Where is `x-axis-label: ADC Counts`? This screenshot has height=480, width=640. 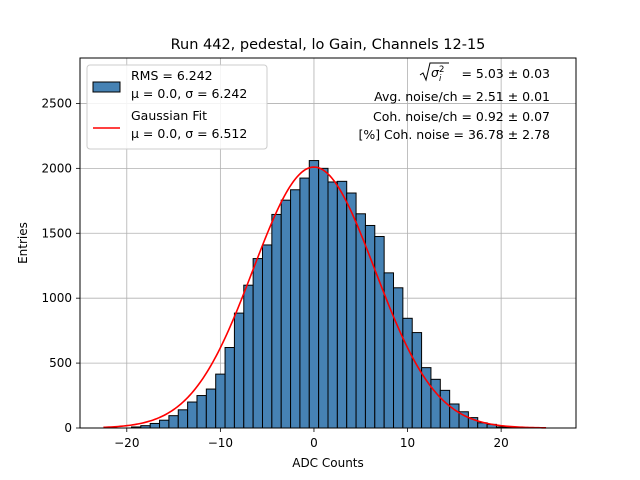 x-axis-label: ADC Counts is located at coordinates (328, 463).